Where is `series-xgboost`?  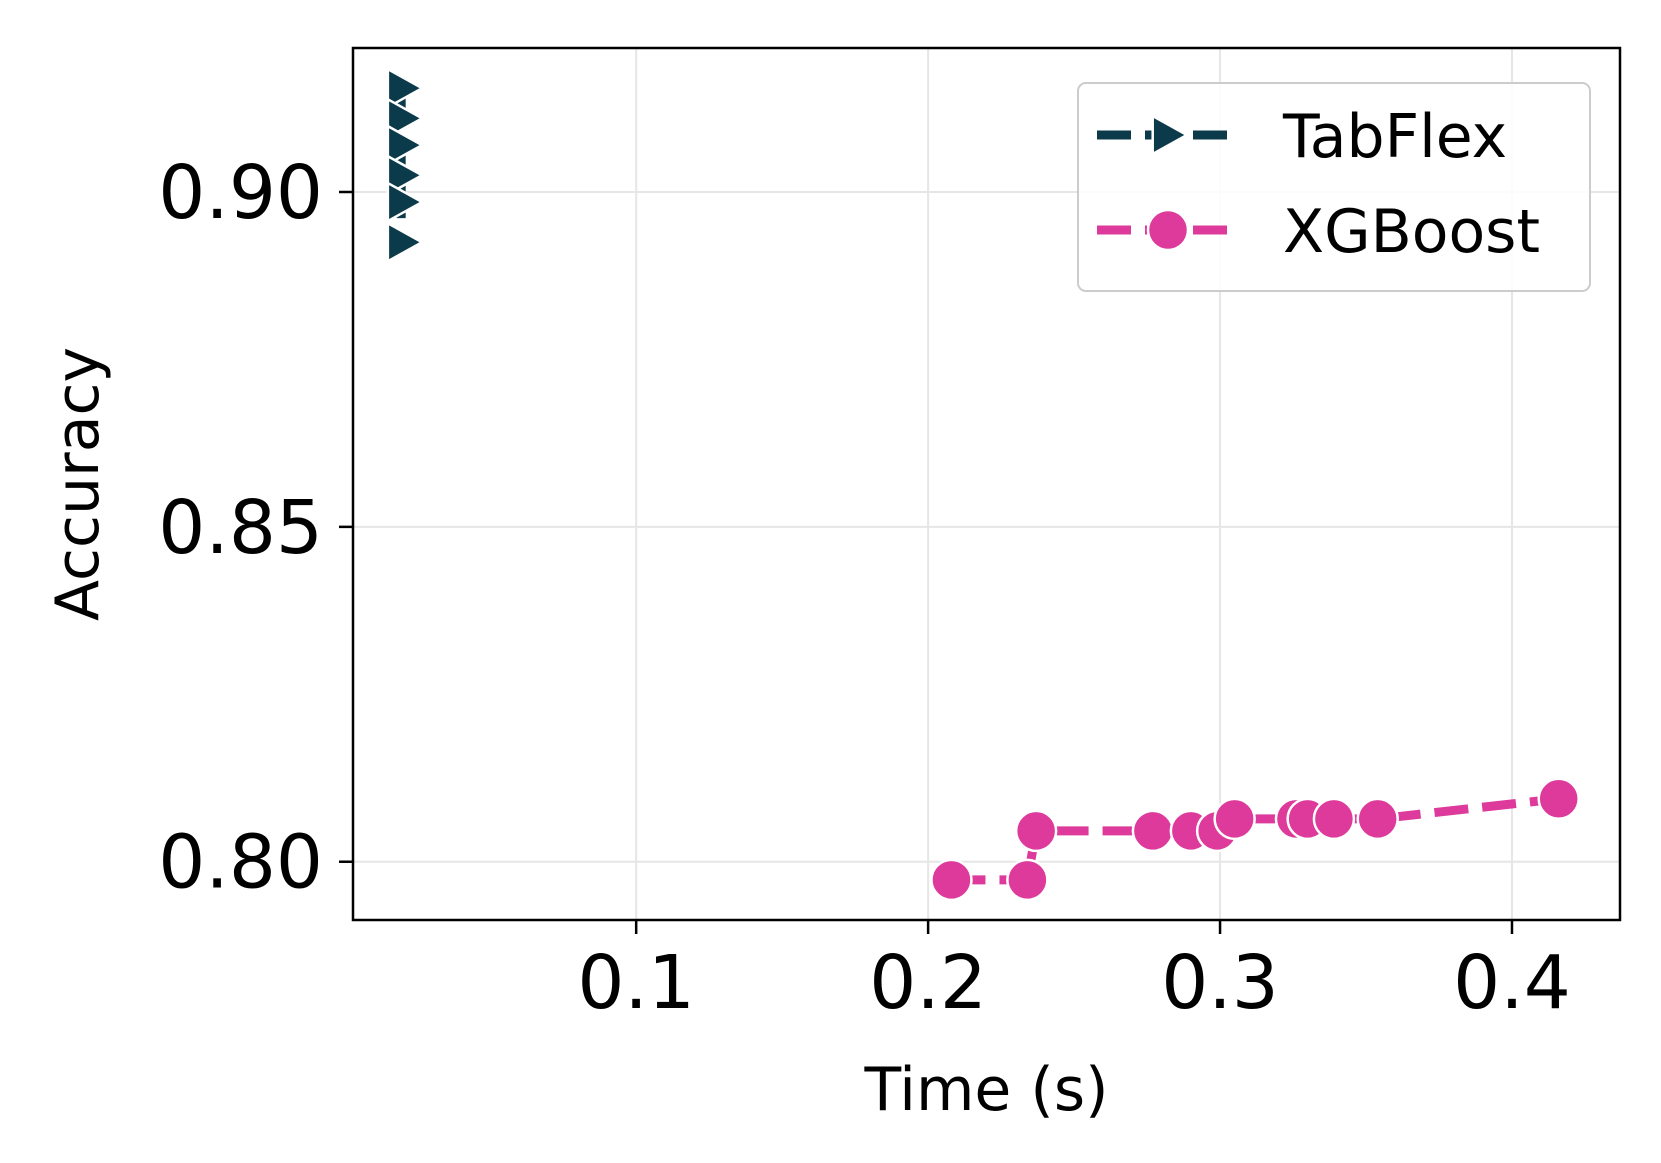 series-xgboost is located at coordinates (1255, 839).